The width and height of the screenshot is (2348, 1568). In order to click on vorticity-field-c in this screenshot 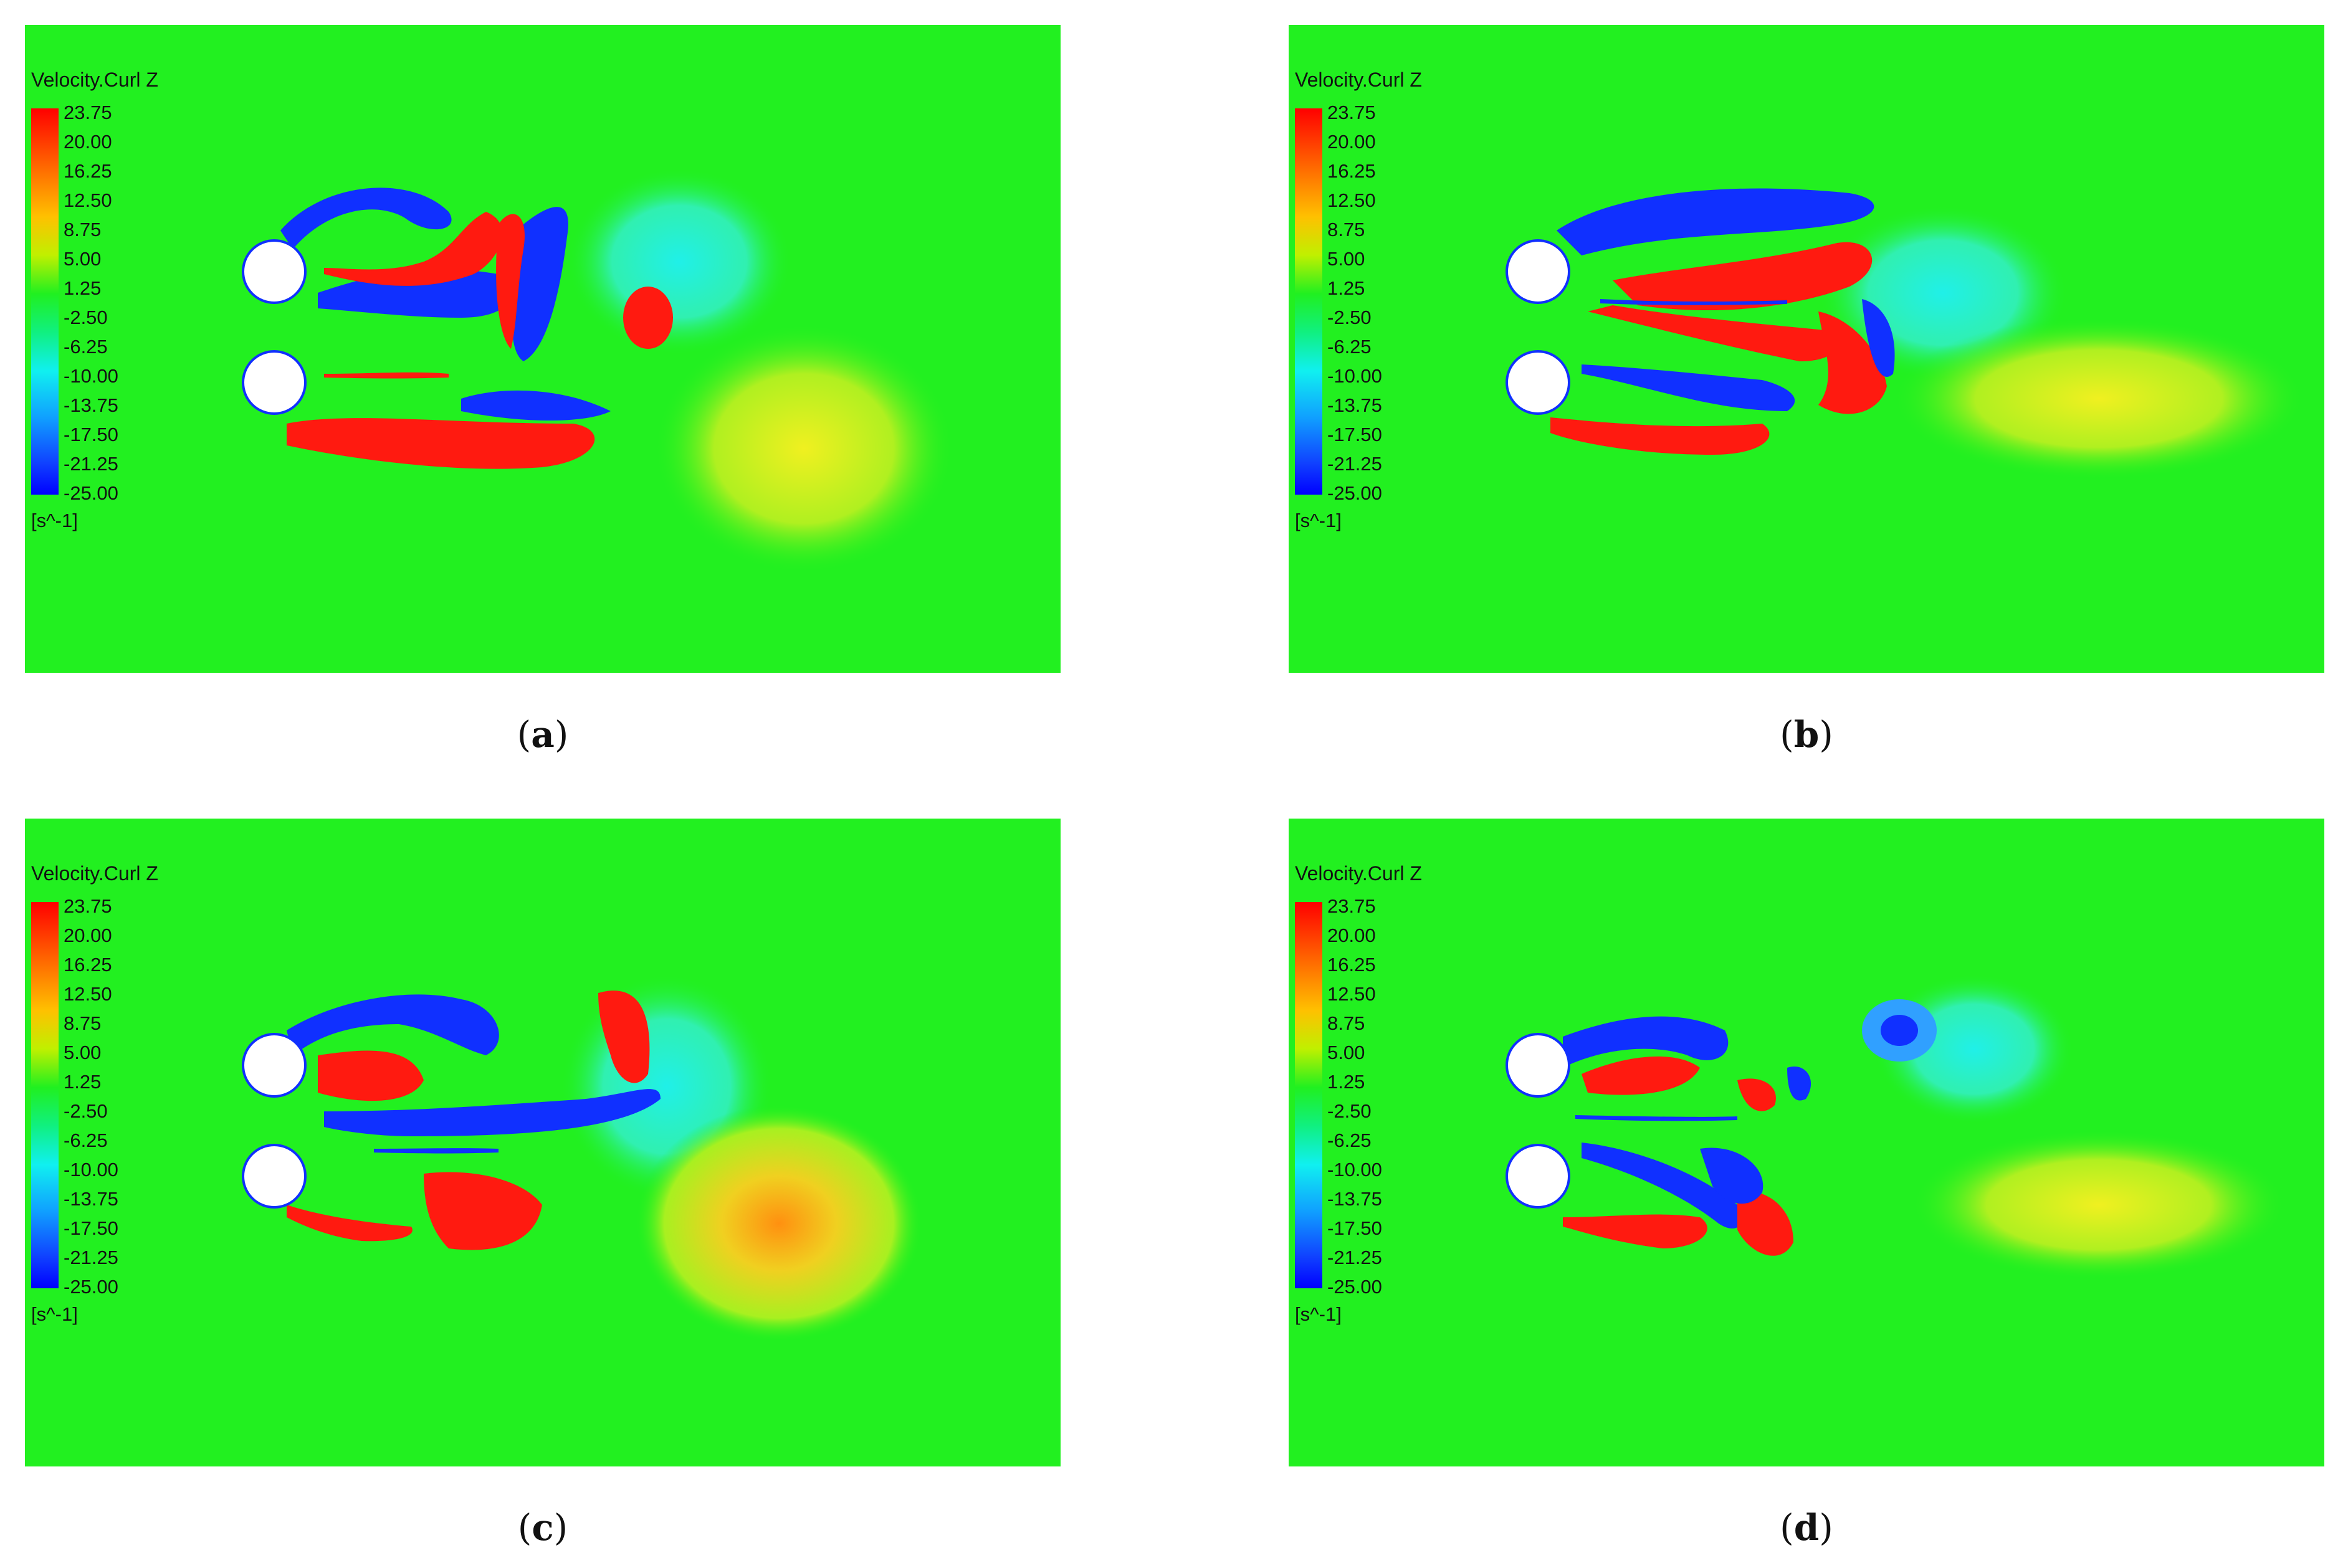, I will do `click(582, 1158)`.